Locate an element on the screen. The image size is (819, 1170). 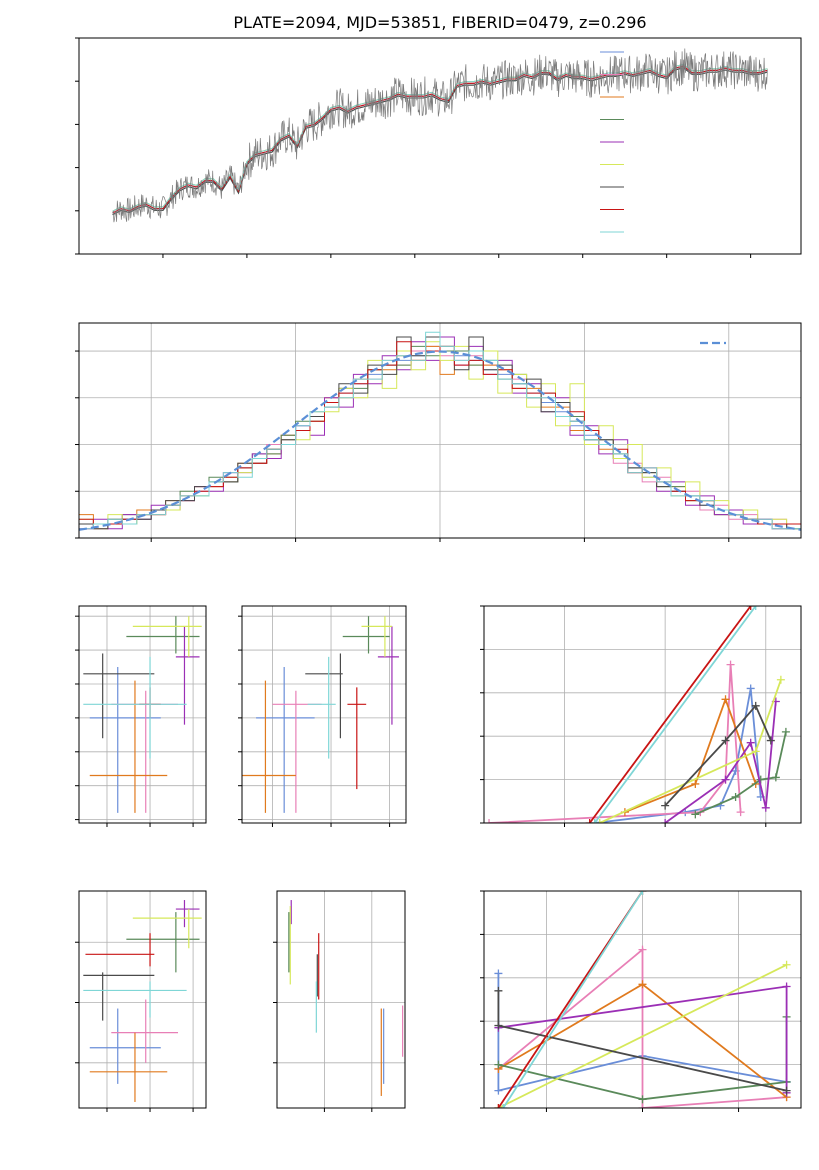
model-line-salpeter_stelib is located at coordinates (440, 139).